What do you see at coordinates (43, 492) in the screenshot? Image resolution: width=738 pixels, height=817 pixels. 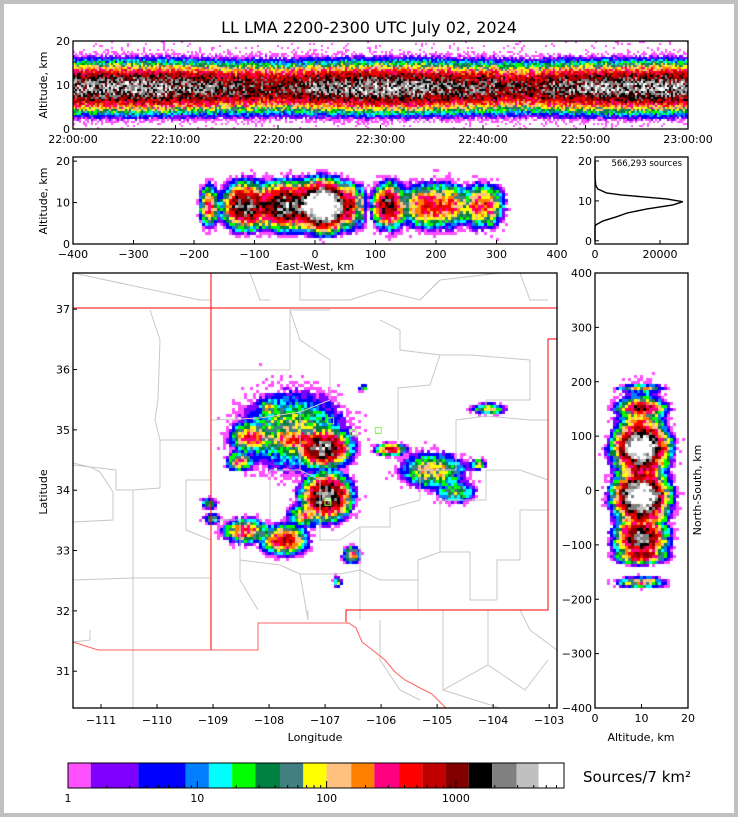 I see `map-ylabel: Latitude` at bounding box center [43, 492].